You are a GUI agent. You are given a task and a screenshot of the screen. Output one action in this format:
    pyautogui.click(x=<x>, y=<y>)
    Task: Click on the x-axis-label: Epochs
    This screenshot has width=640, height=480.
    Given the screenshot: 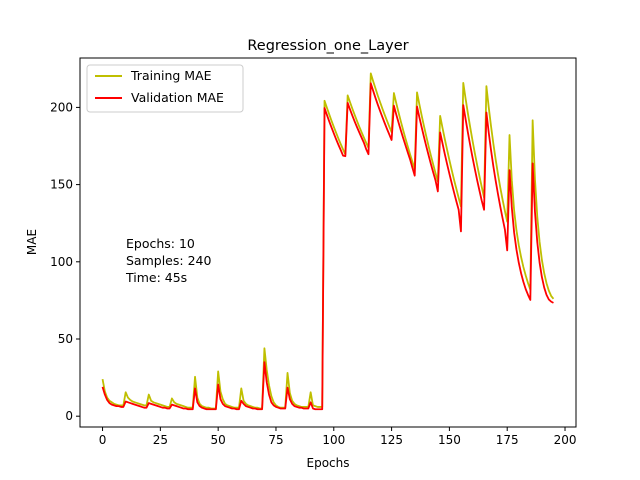 What is the action you would take?
    pyautogui.click(x=328, y=463)
    